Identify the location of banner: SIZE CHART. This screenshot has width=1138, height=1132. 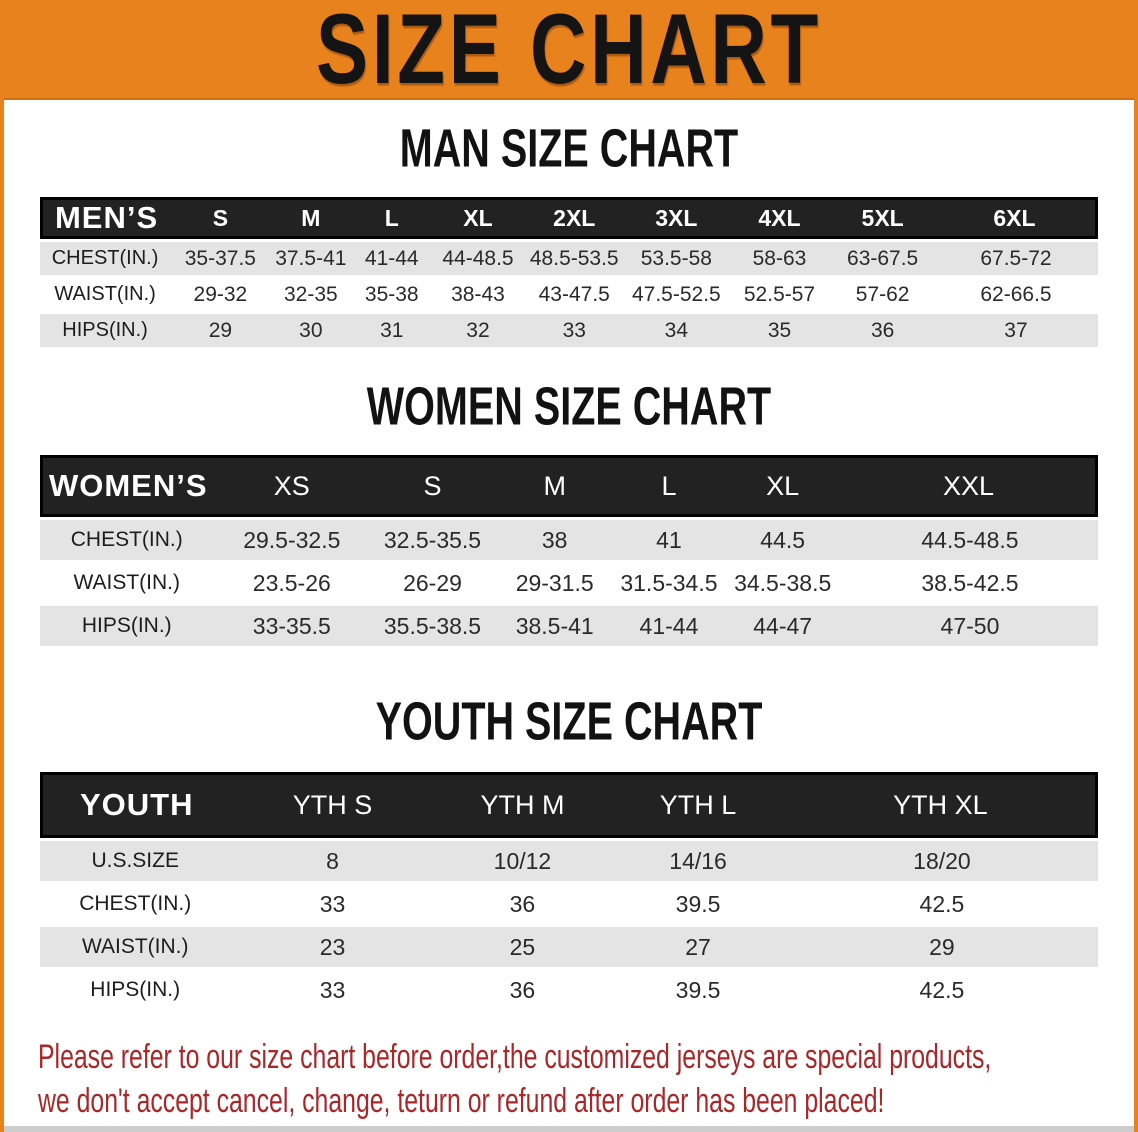
(569, 52).